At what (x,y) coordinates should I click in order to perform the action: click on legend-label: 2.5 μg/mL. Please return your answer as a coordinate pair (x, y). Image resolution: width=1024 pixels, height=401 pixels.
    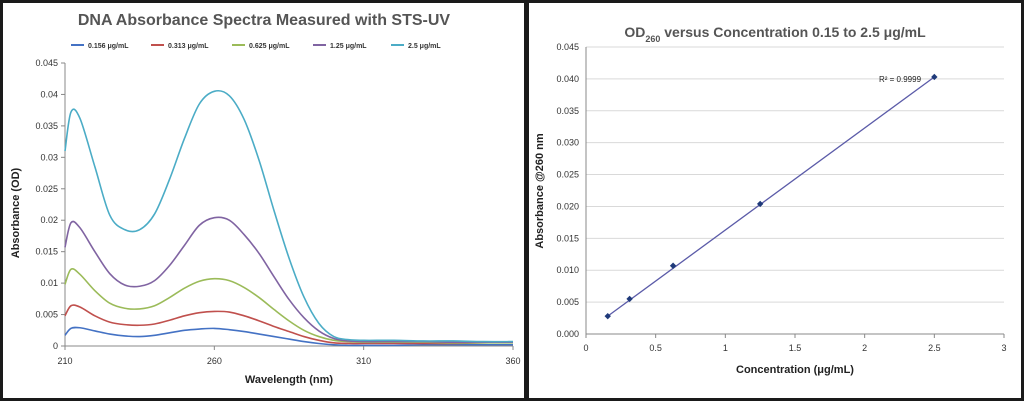
    Looking at the image, I should click on (424, 46).